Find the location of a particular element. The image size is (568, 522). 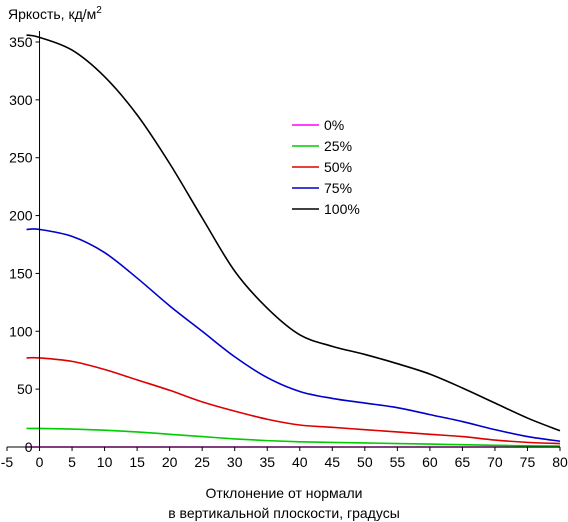

x-tick-label: 70 is located at coordinates (495, 462).